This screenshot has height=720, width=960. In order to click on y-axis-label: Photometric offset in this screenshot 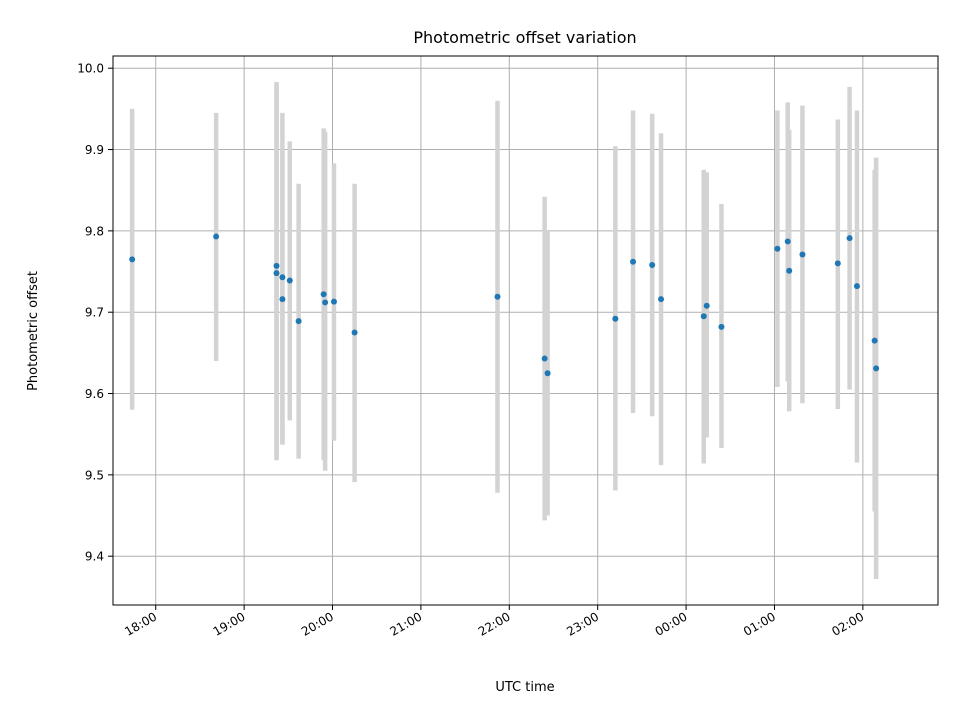, I will do `click(33, 331)`.